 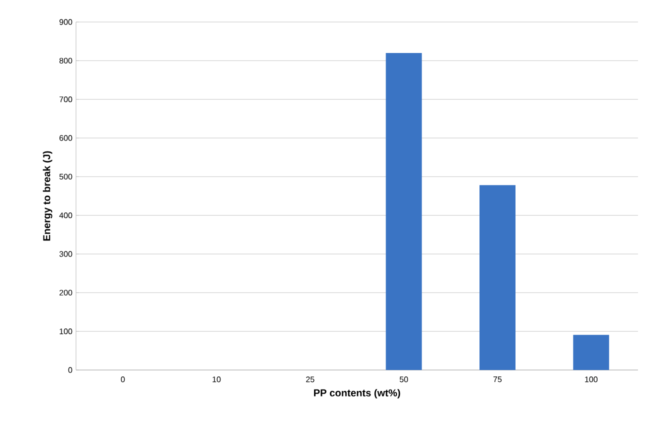 What do you see at coordinates (66, 138) in the screenshot?
I see `y-tick-label: 600` at bounding box center [66, 138].